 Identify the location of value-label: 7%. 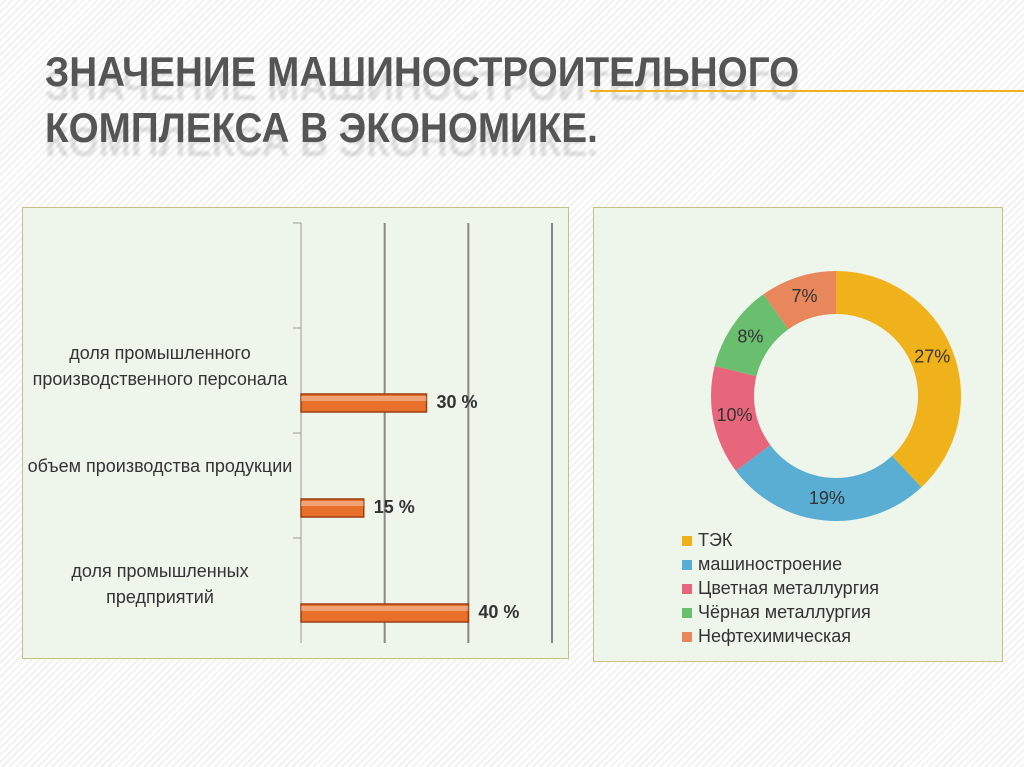
(804, 296).